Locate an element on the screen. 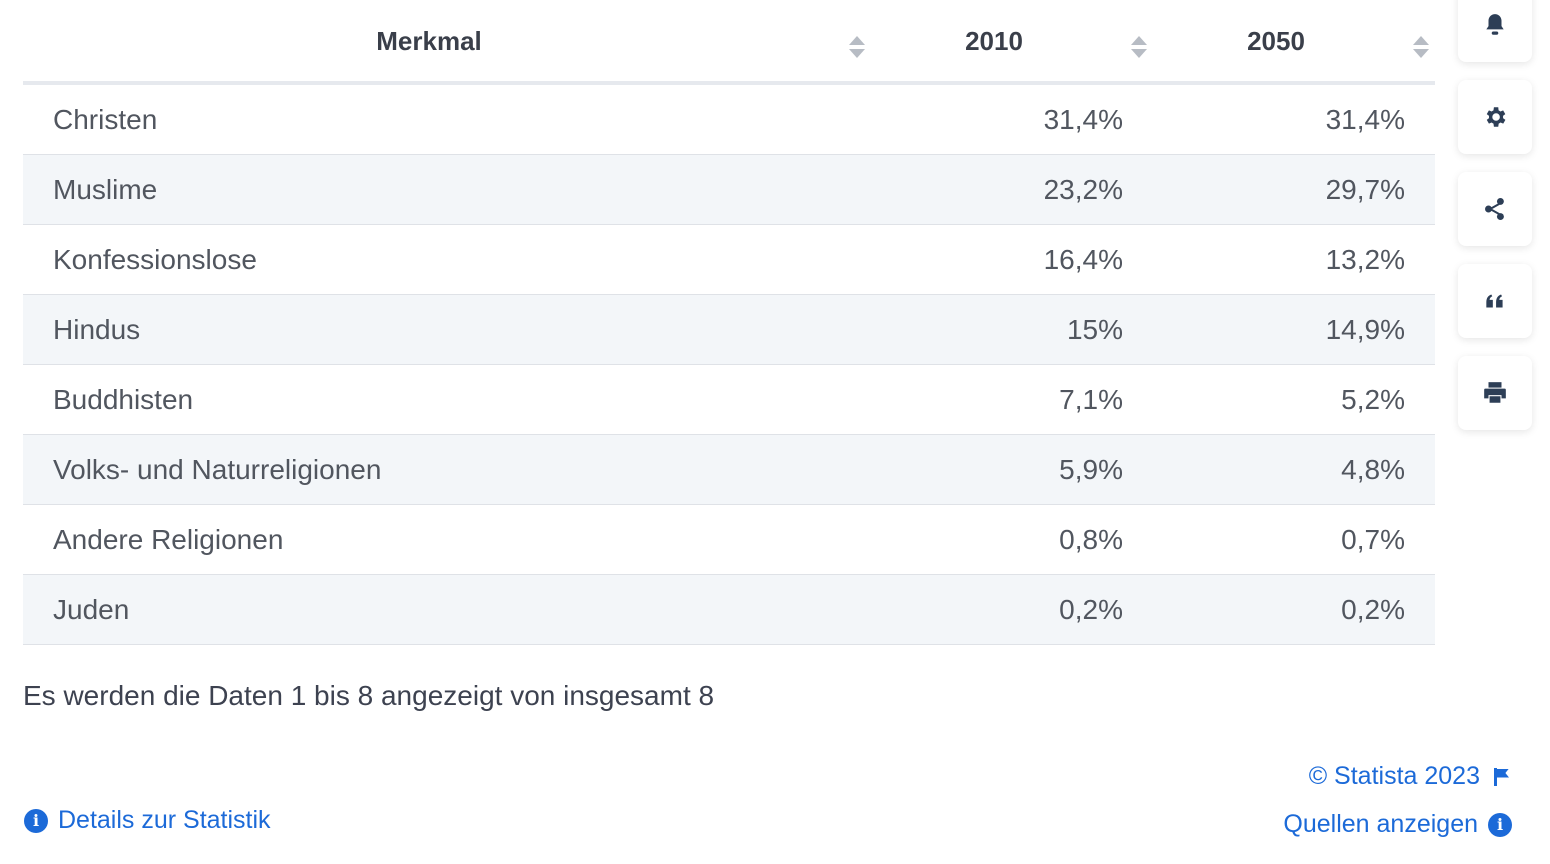 This screenshot has height=864, width=1550. cite-button is located at coordinates (1495, 301).